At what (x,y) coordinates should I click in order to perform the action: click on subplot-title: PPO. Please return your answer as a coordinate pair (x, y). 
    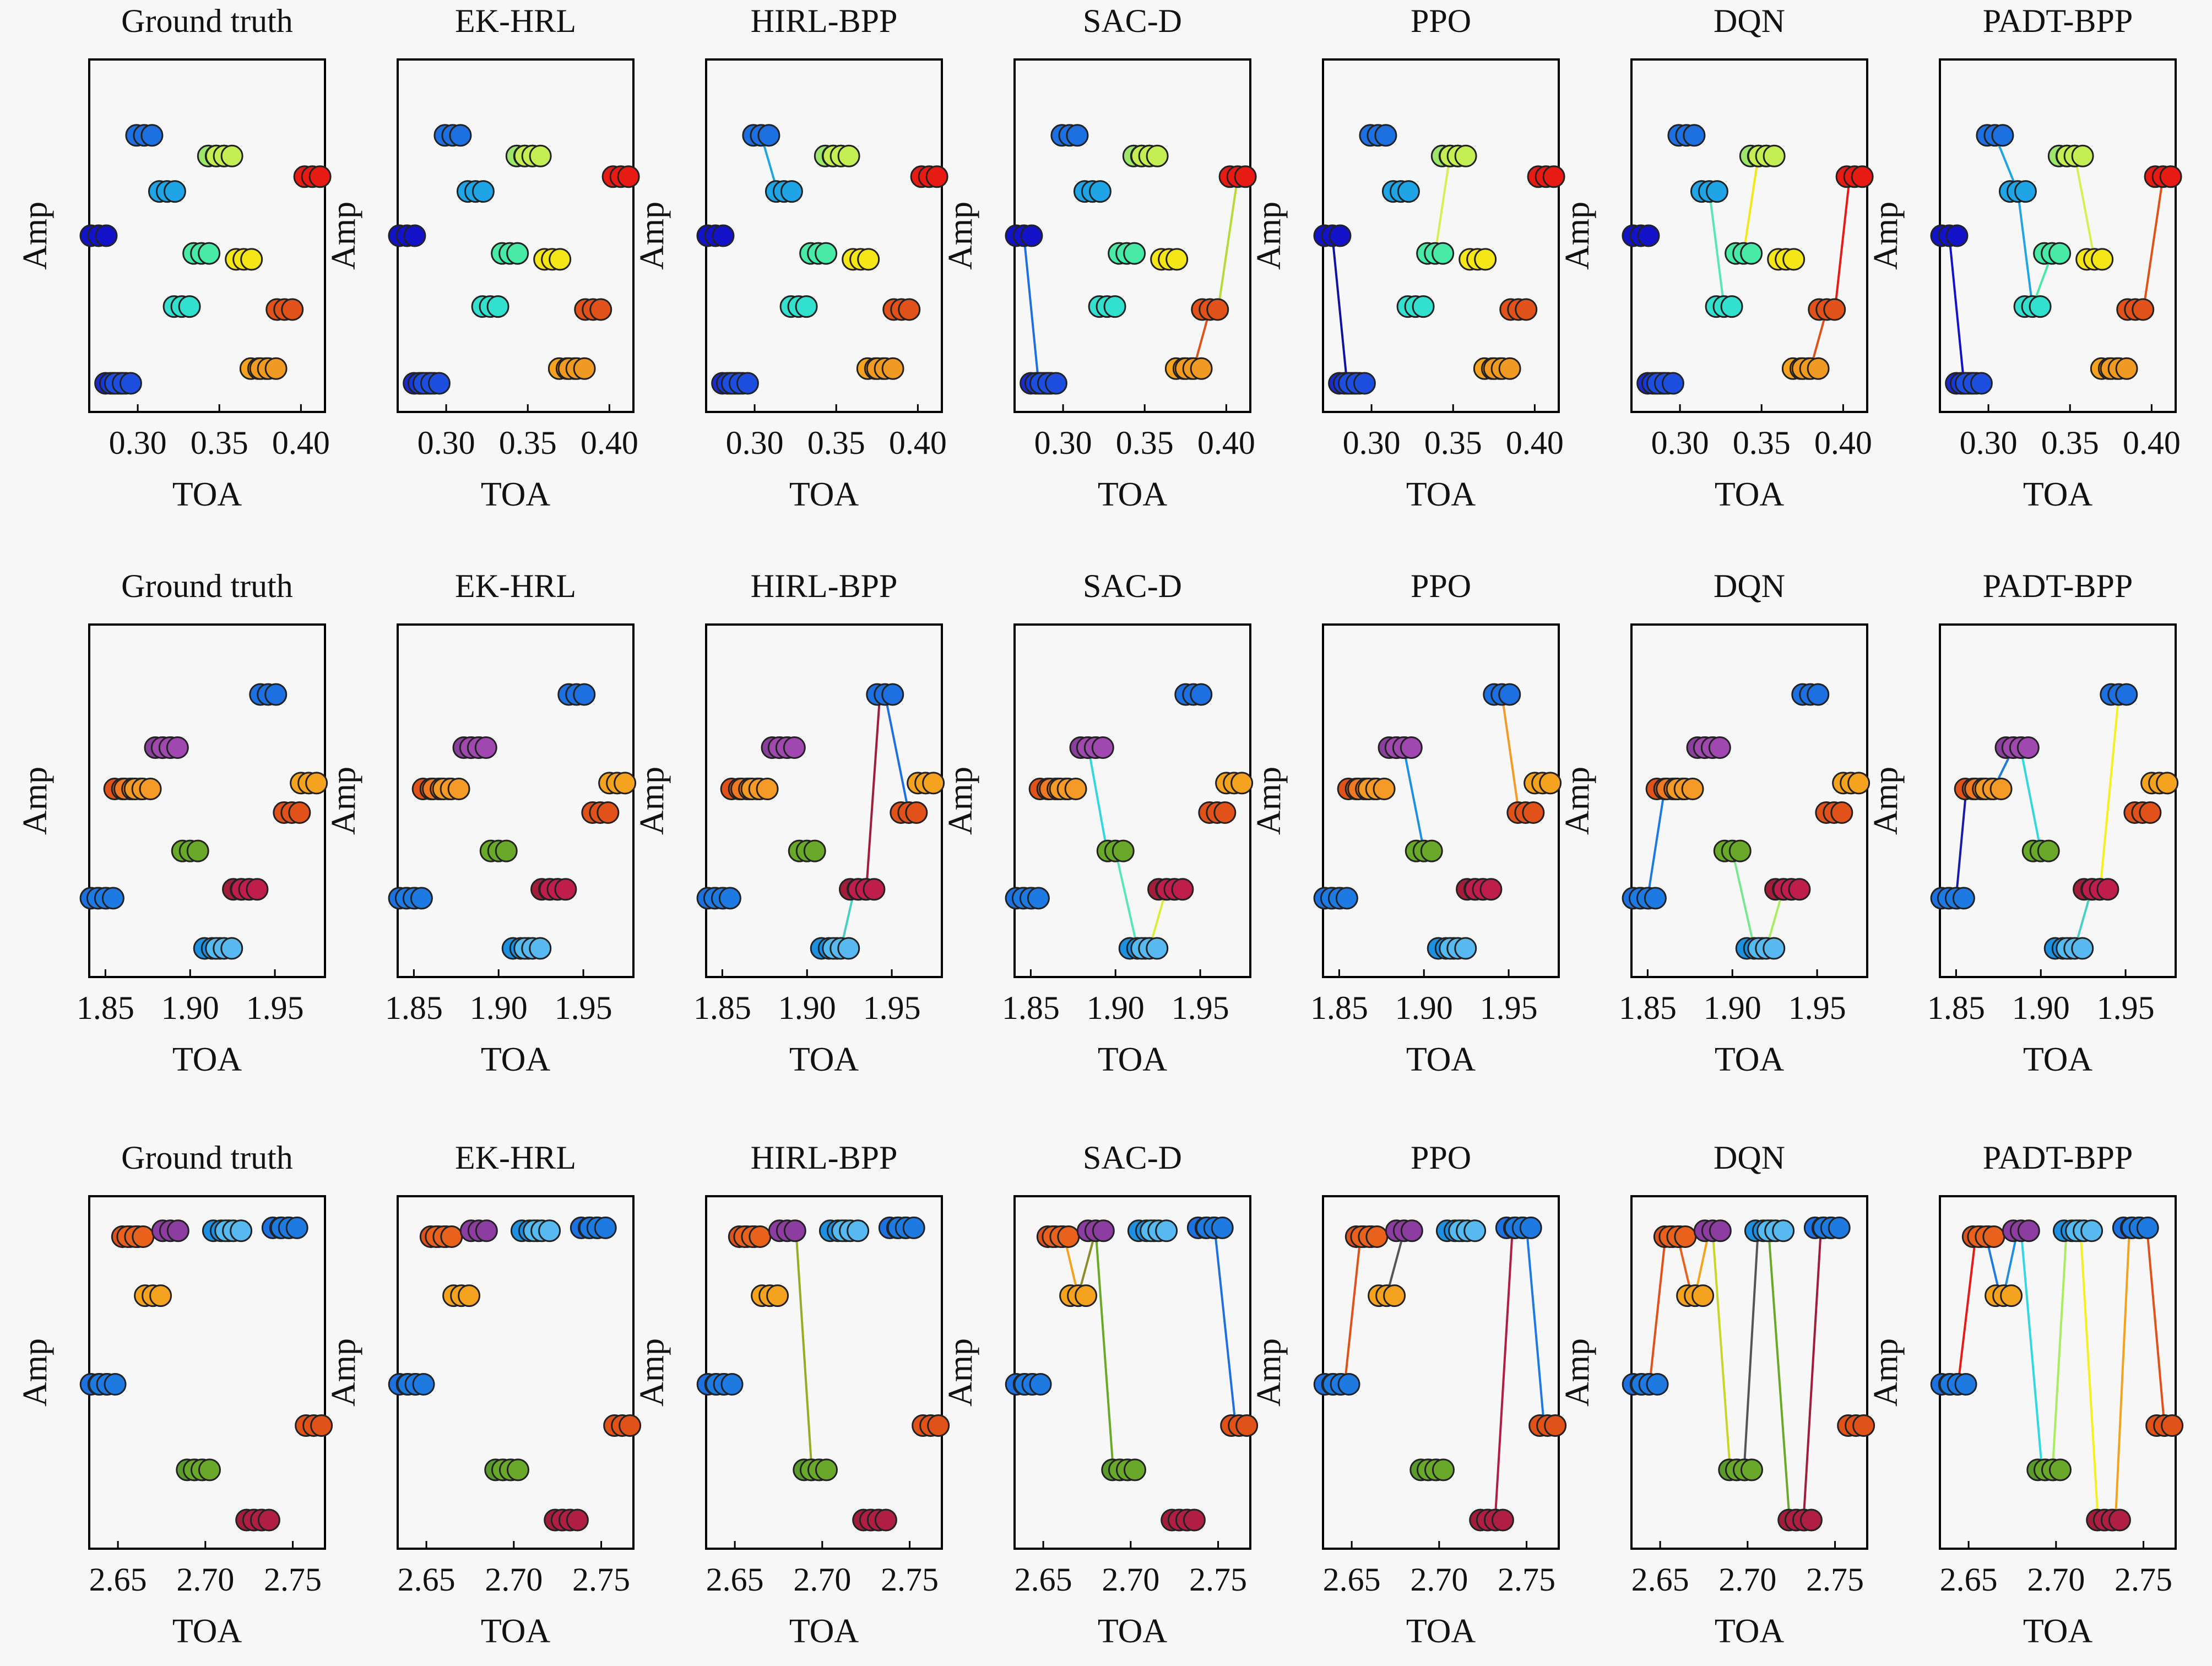
    Looking at the image, I should click on (1441, 586).